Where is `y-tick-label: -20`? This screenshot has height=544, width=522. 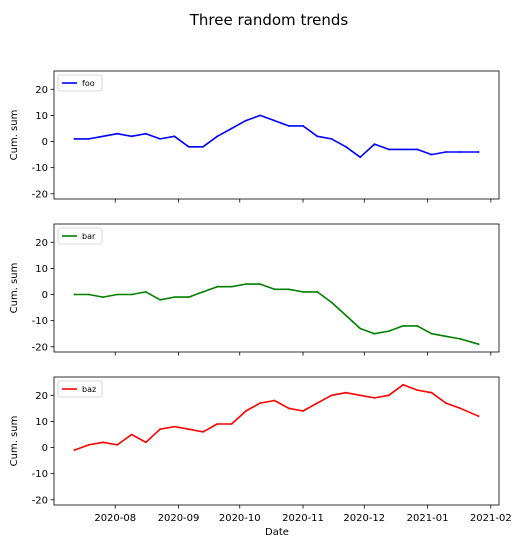
y-tick-label: -20 is located at coordinates (40, 500).